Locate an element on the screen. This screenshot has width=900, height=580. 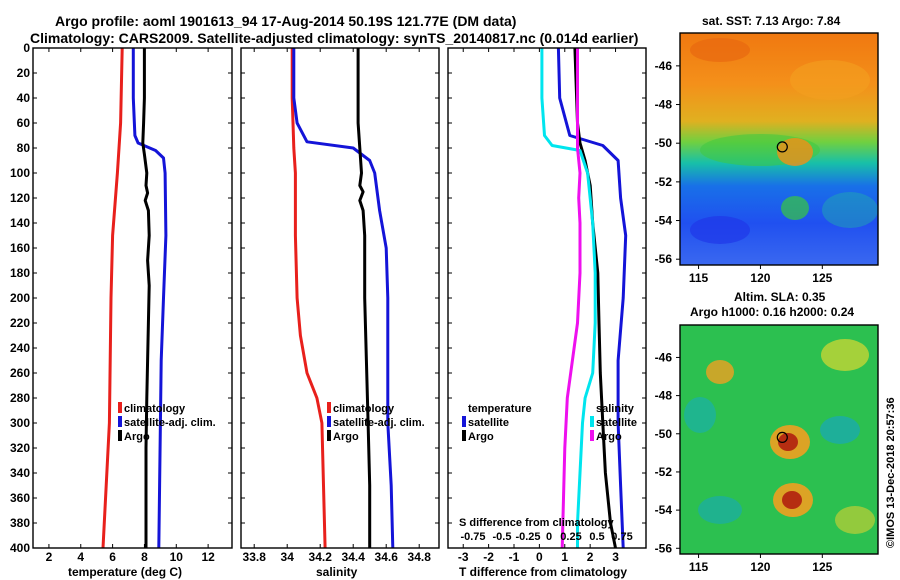
salinity-axis-label: salinity is located at coordinates (337, 572).